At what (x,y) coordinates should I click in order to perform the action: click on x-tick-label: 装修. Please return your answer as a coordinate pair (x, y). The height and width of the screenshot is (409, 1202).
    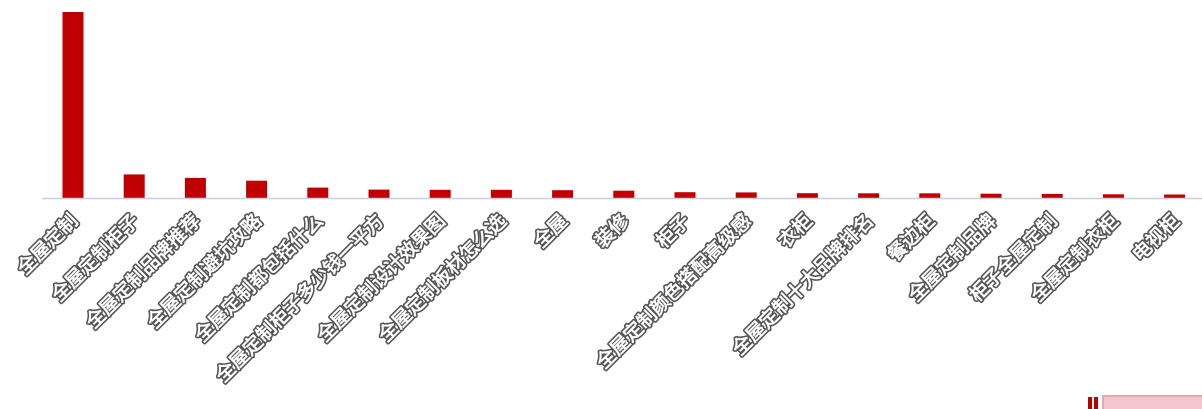
    Looking at the image, I should click on (611, 231).